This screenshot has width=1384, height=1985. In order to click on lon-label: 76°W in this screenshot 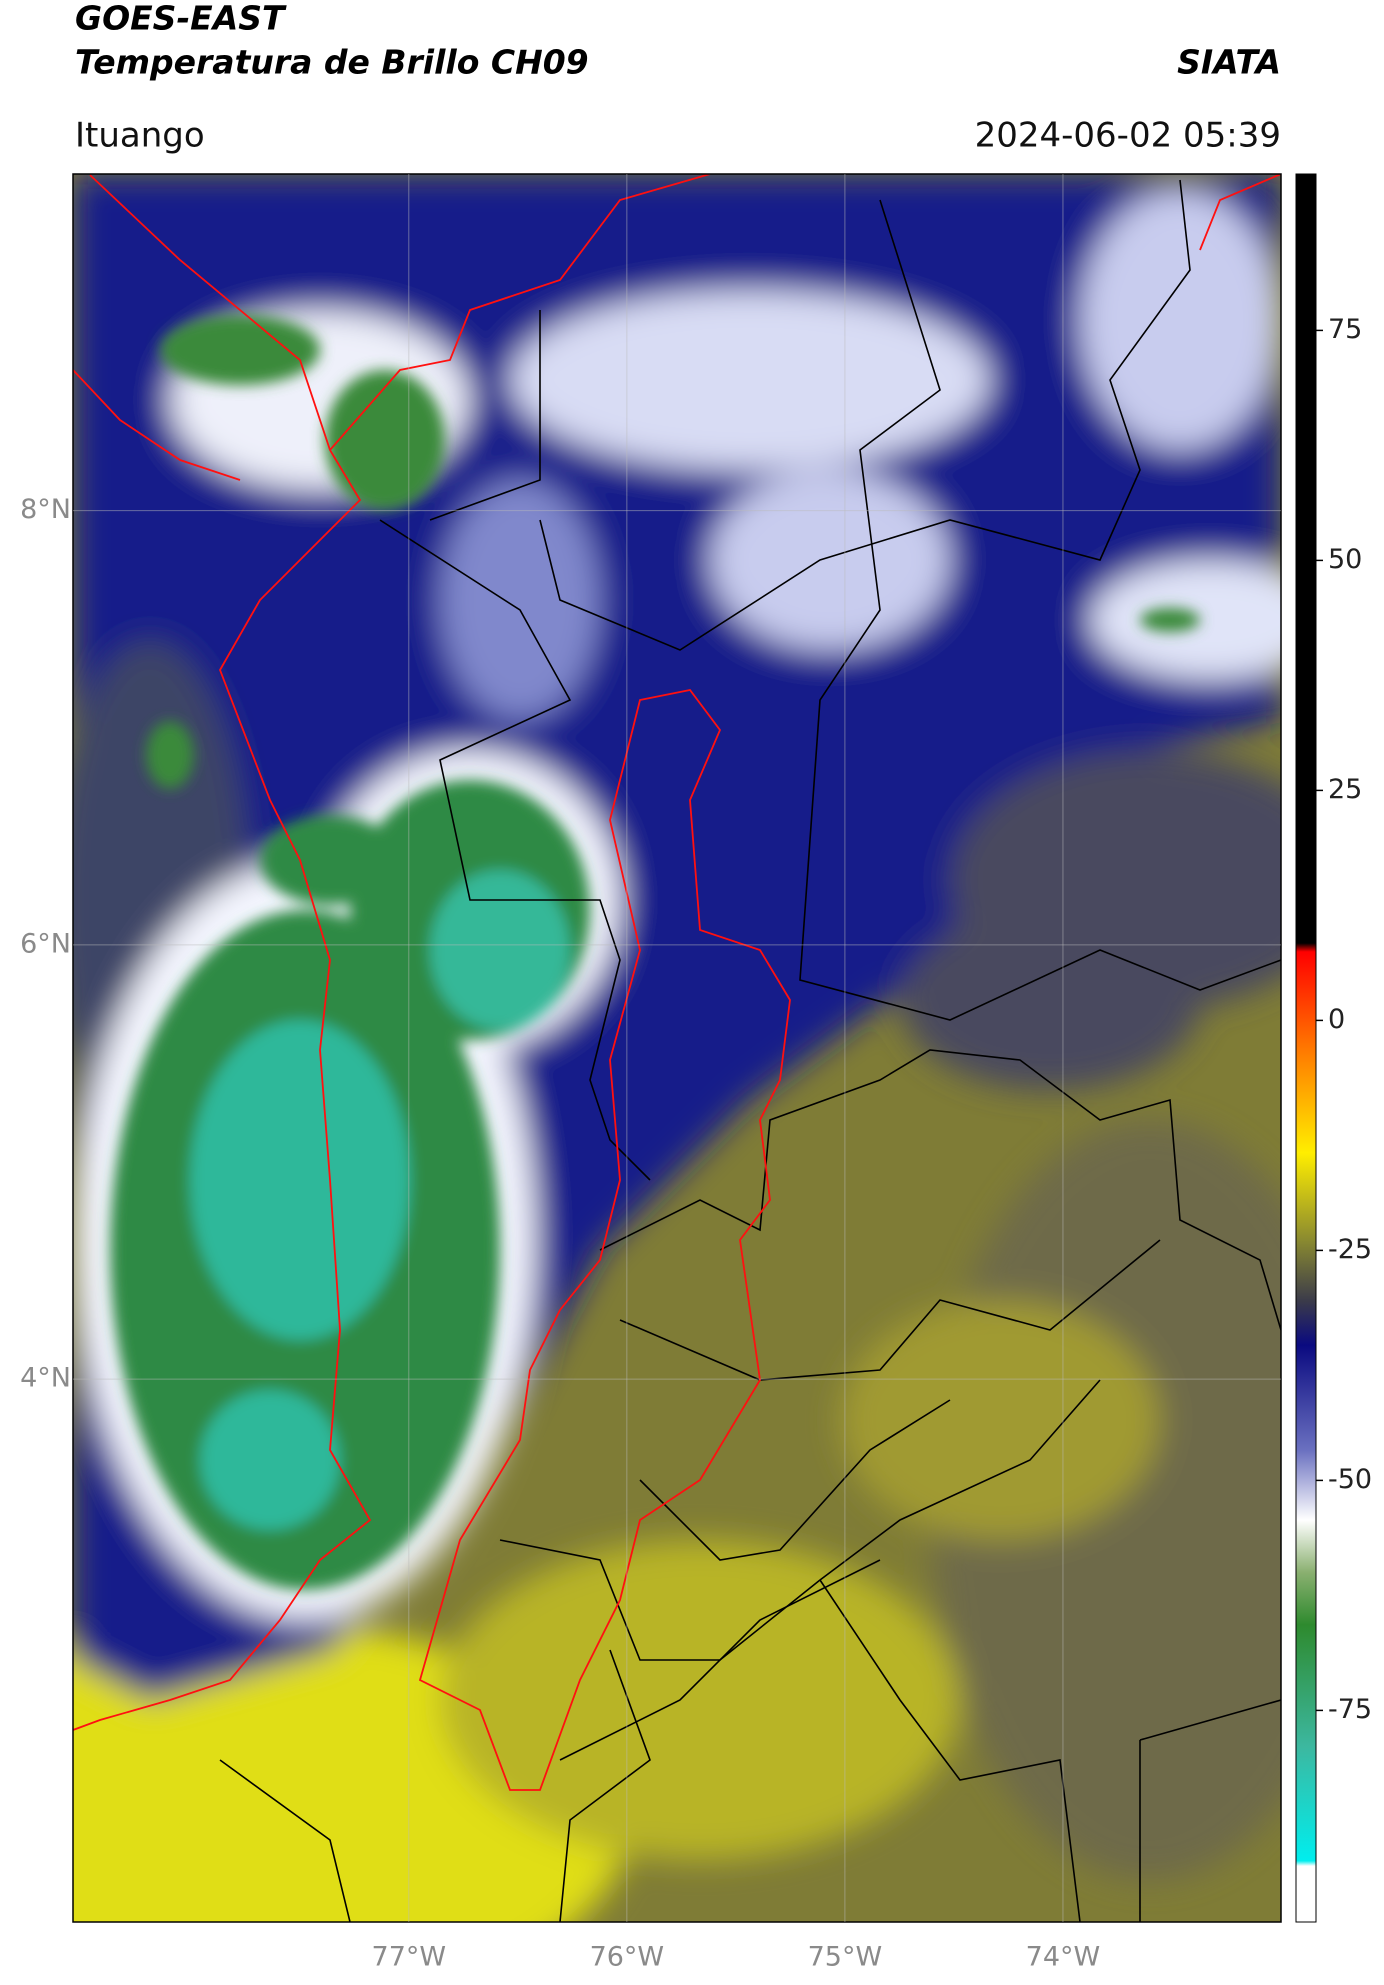, I will do `click(627, 1957)`.